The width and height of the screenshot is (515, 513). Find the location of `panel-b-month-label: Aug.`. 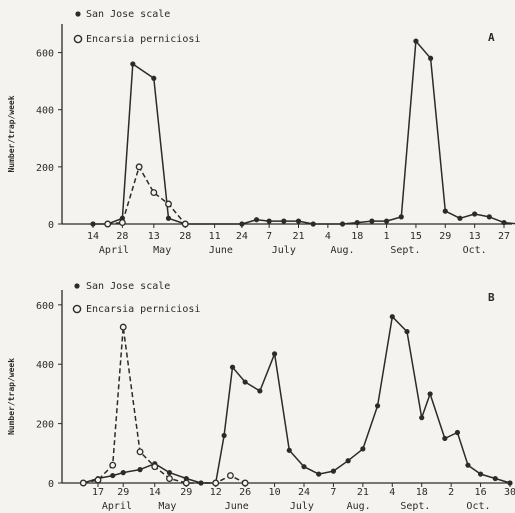

panel-b-month-label: Aug. is located at coordinates (359, 506).